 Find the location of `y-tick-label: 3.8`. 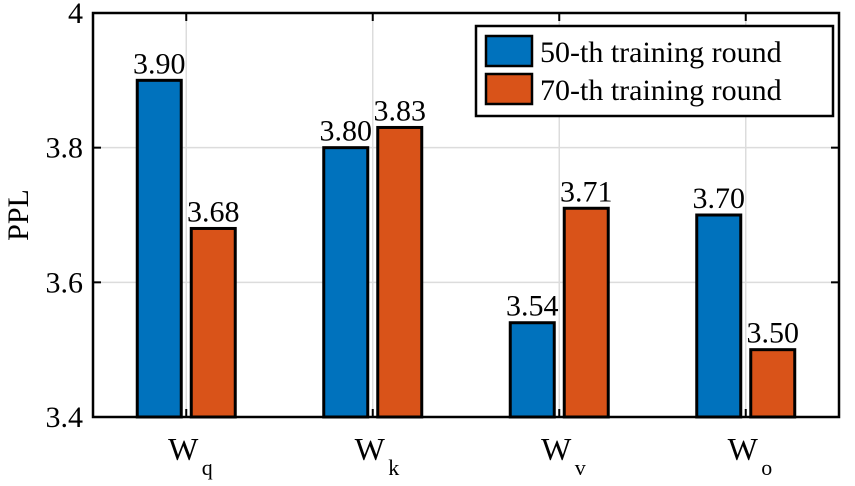

y-tick-label: 3.8 is located at coordinates (65, 148).